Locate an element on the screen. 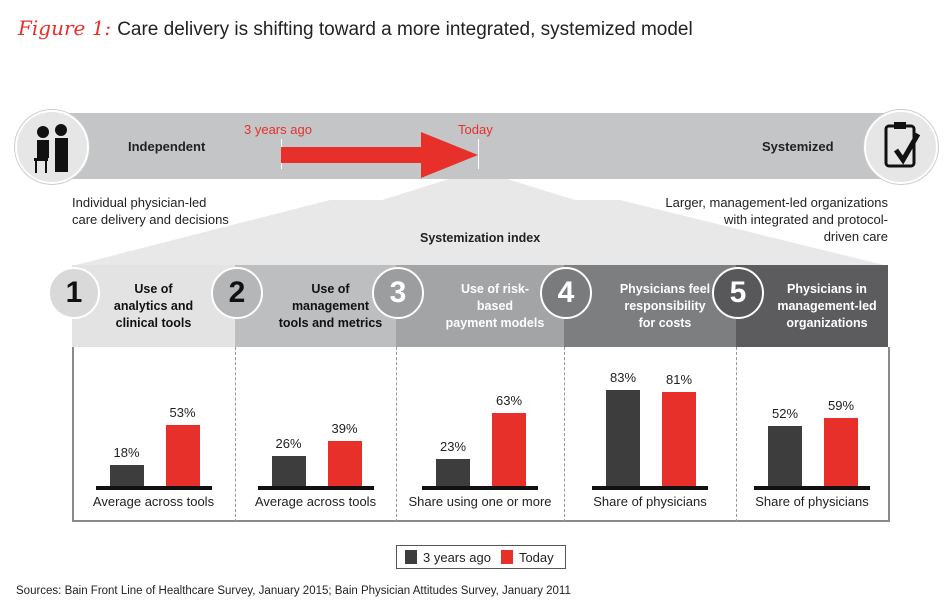 This screenshot has height=609, width=950. figure-label: Figure 1: is located at coordinates (65, 28).